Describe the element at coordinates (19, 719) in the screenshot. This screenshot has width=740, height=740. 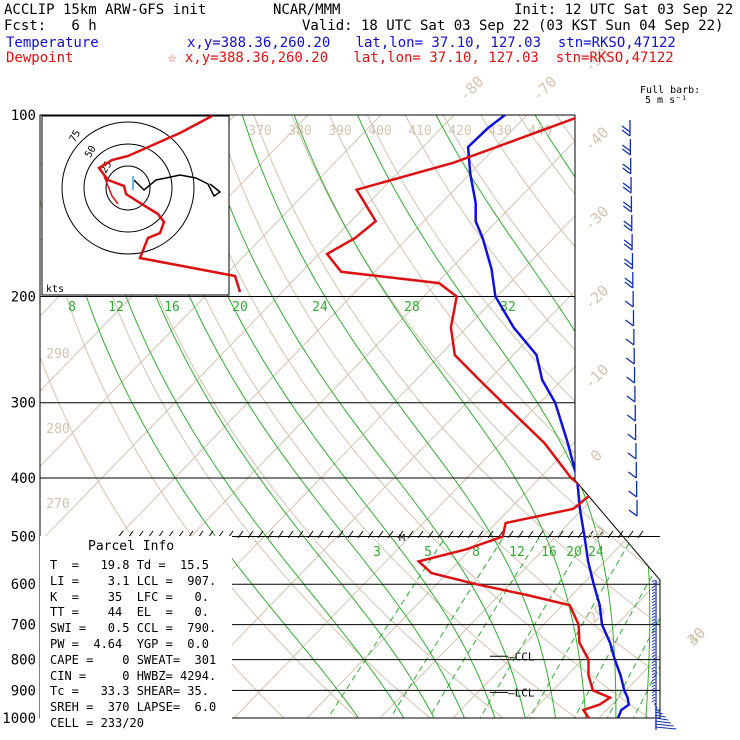
I see `pressure-tick-label: 1000` at that location.